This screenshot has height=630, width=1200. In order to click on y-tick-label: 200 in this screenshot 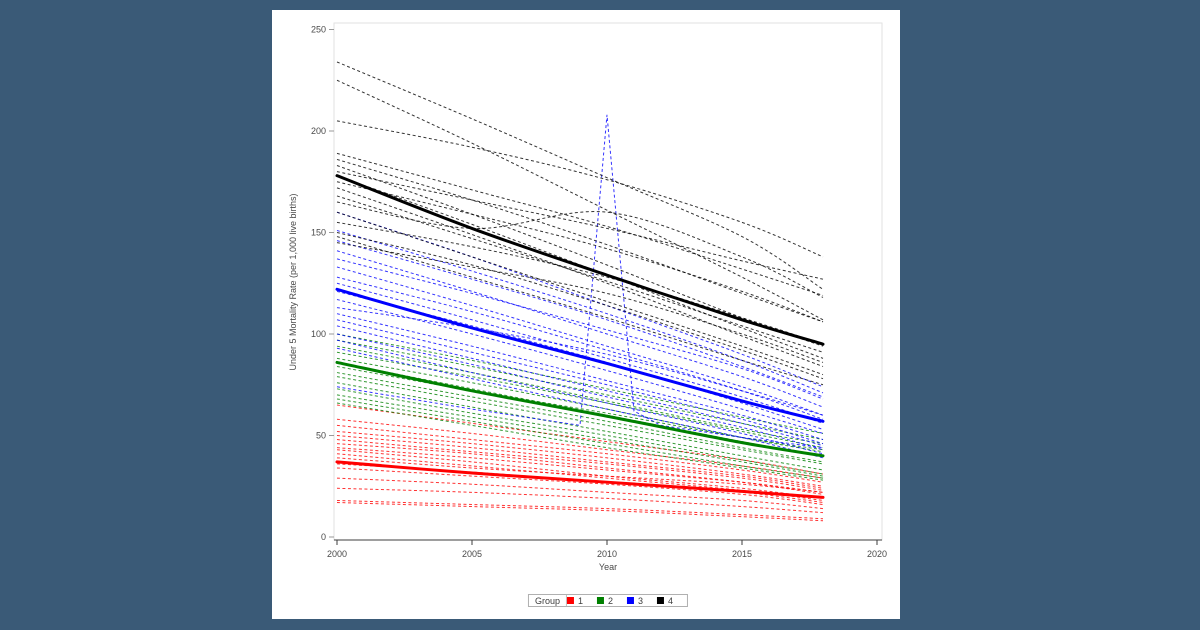, I will do `click(318, 131)`.